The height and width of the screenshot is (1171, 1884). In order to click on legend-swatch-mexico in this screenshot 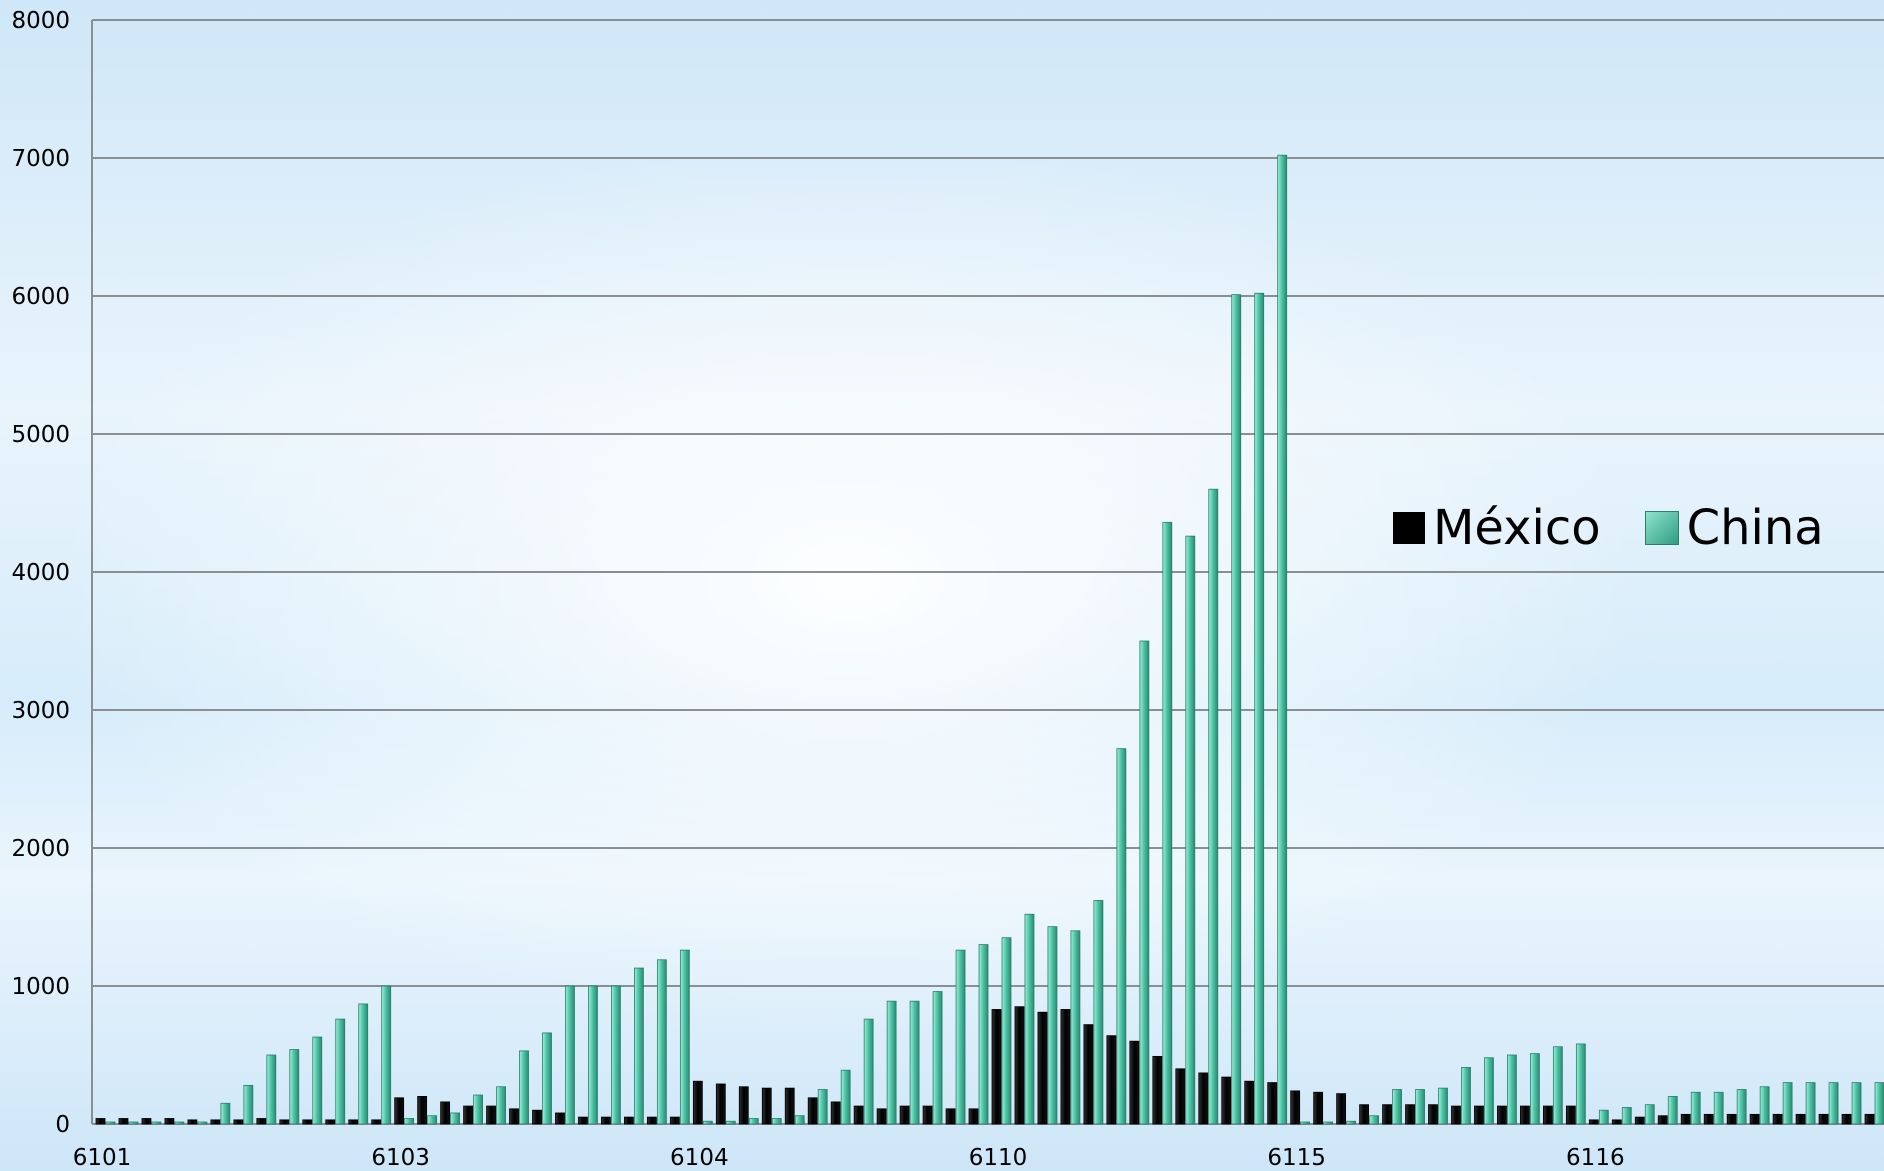, I will do `click(1409, 528)`.